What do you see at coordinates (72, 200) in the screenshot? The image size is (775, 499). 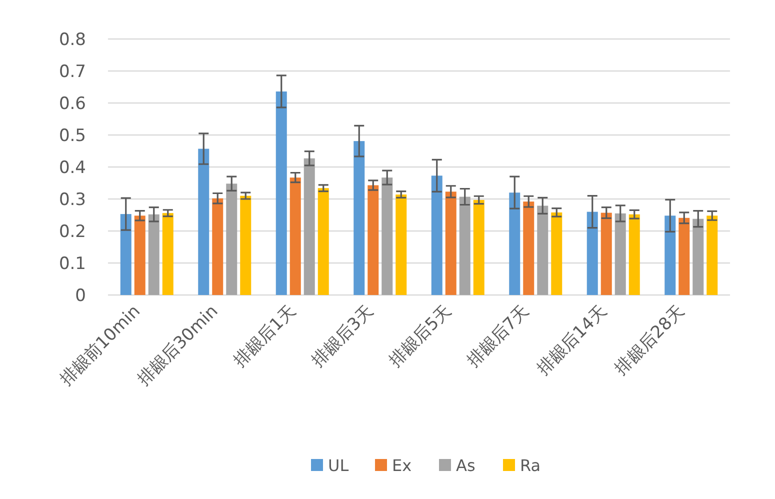 I see `y-tick-label: 0.3` at bounding box center [72, 200].